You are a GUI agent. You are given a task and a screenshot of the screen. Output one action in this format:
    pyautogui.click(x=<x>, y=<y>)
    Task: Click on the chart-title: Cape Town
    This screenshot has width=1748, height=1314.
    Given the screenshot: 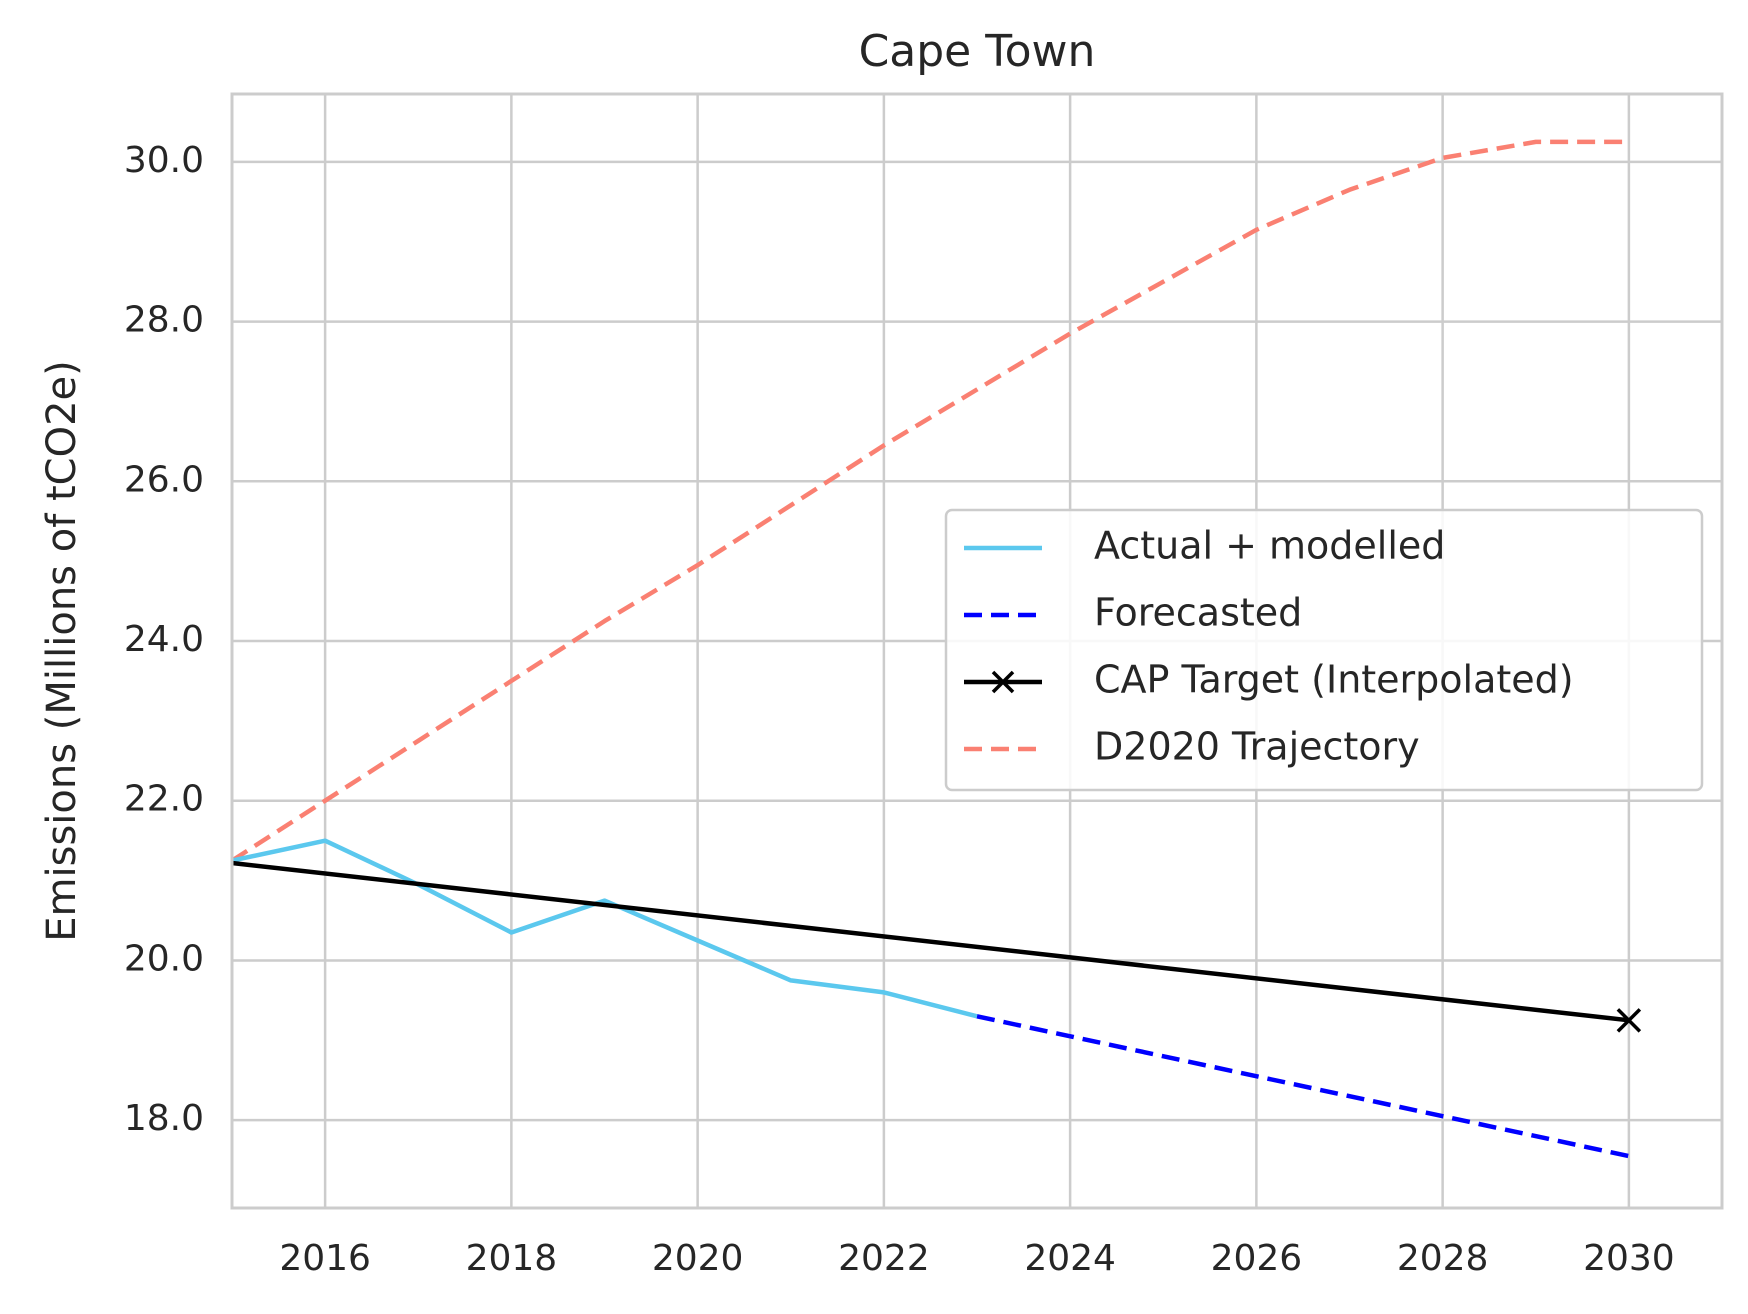 What is the action you would take?
    pyautogui.click(x=977, y=51)
    